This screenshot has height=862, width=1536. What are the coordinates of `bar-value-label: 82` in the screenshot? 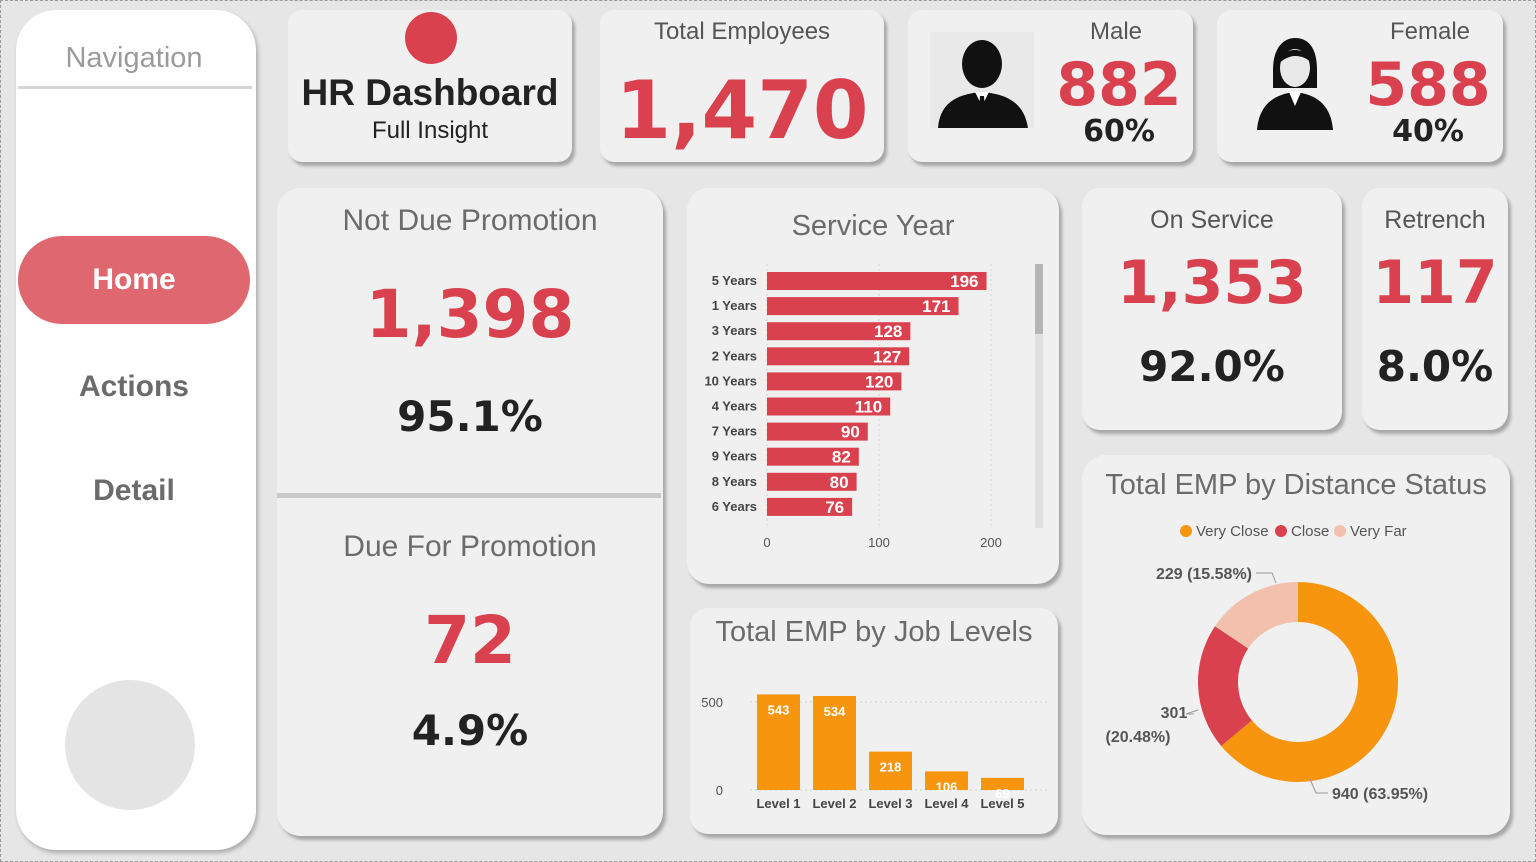 It's located at (841, 457).